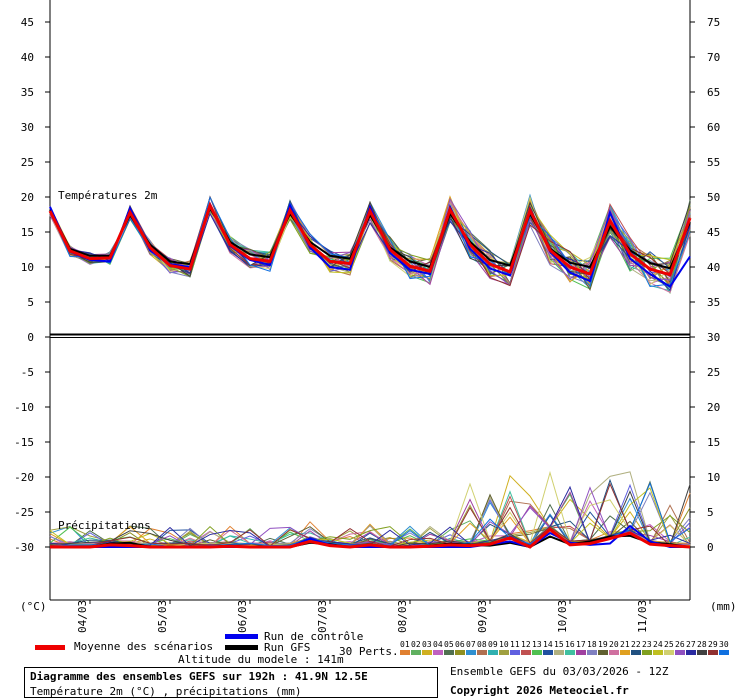  I want to click on x-date-label: 04/03, so click(82, 616).